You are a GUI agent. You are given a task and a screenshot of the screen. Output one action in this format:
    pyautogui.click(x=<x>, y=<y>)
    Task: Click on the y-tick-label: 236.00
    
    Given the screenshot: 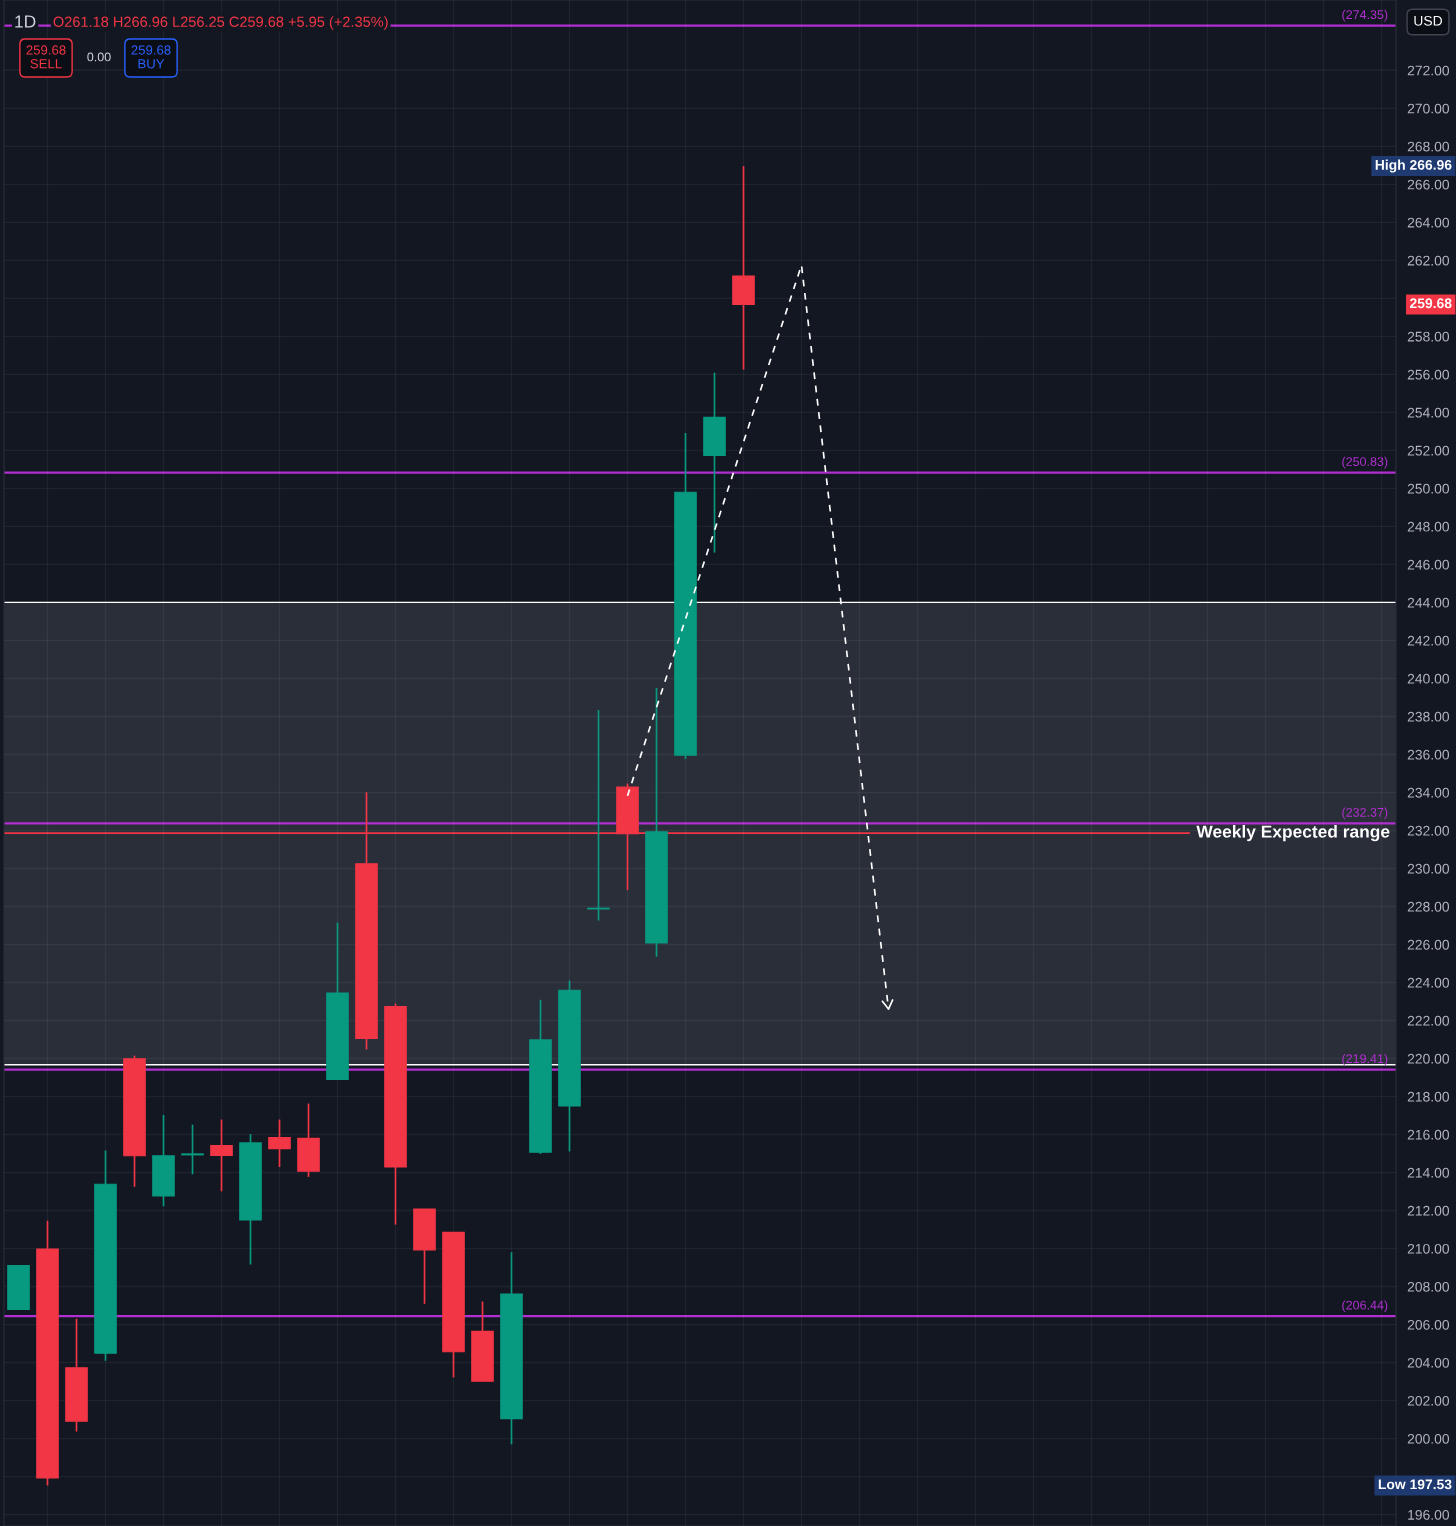 What is the action you would take?
    pyautogui.click(x=1428, y=754)
    